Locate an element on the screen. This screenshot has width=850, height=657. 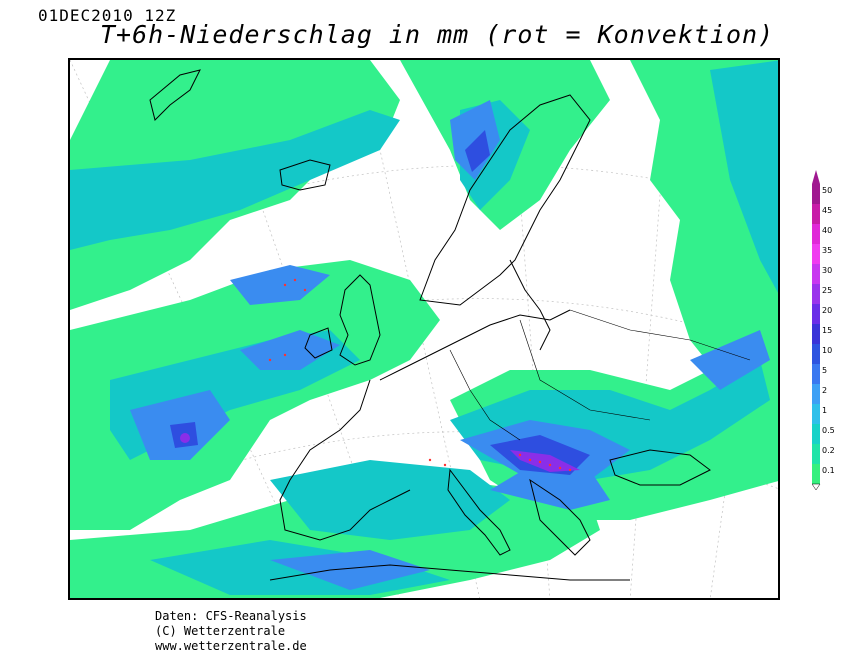
legend-label: 10 is located at coordinates (827, 350).